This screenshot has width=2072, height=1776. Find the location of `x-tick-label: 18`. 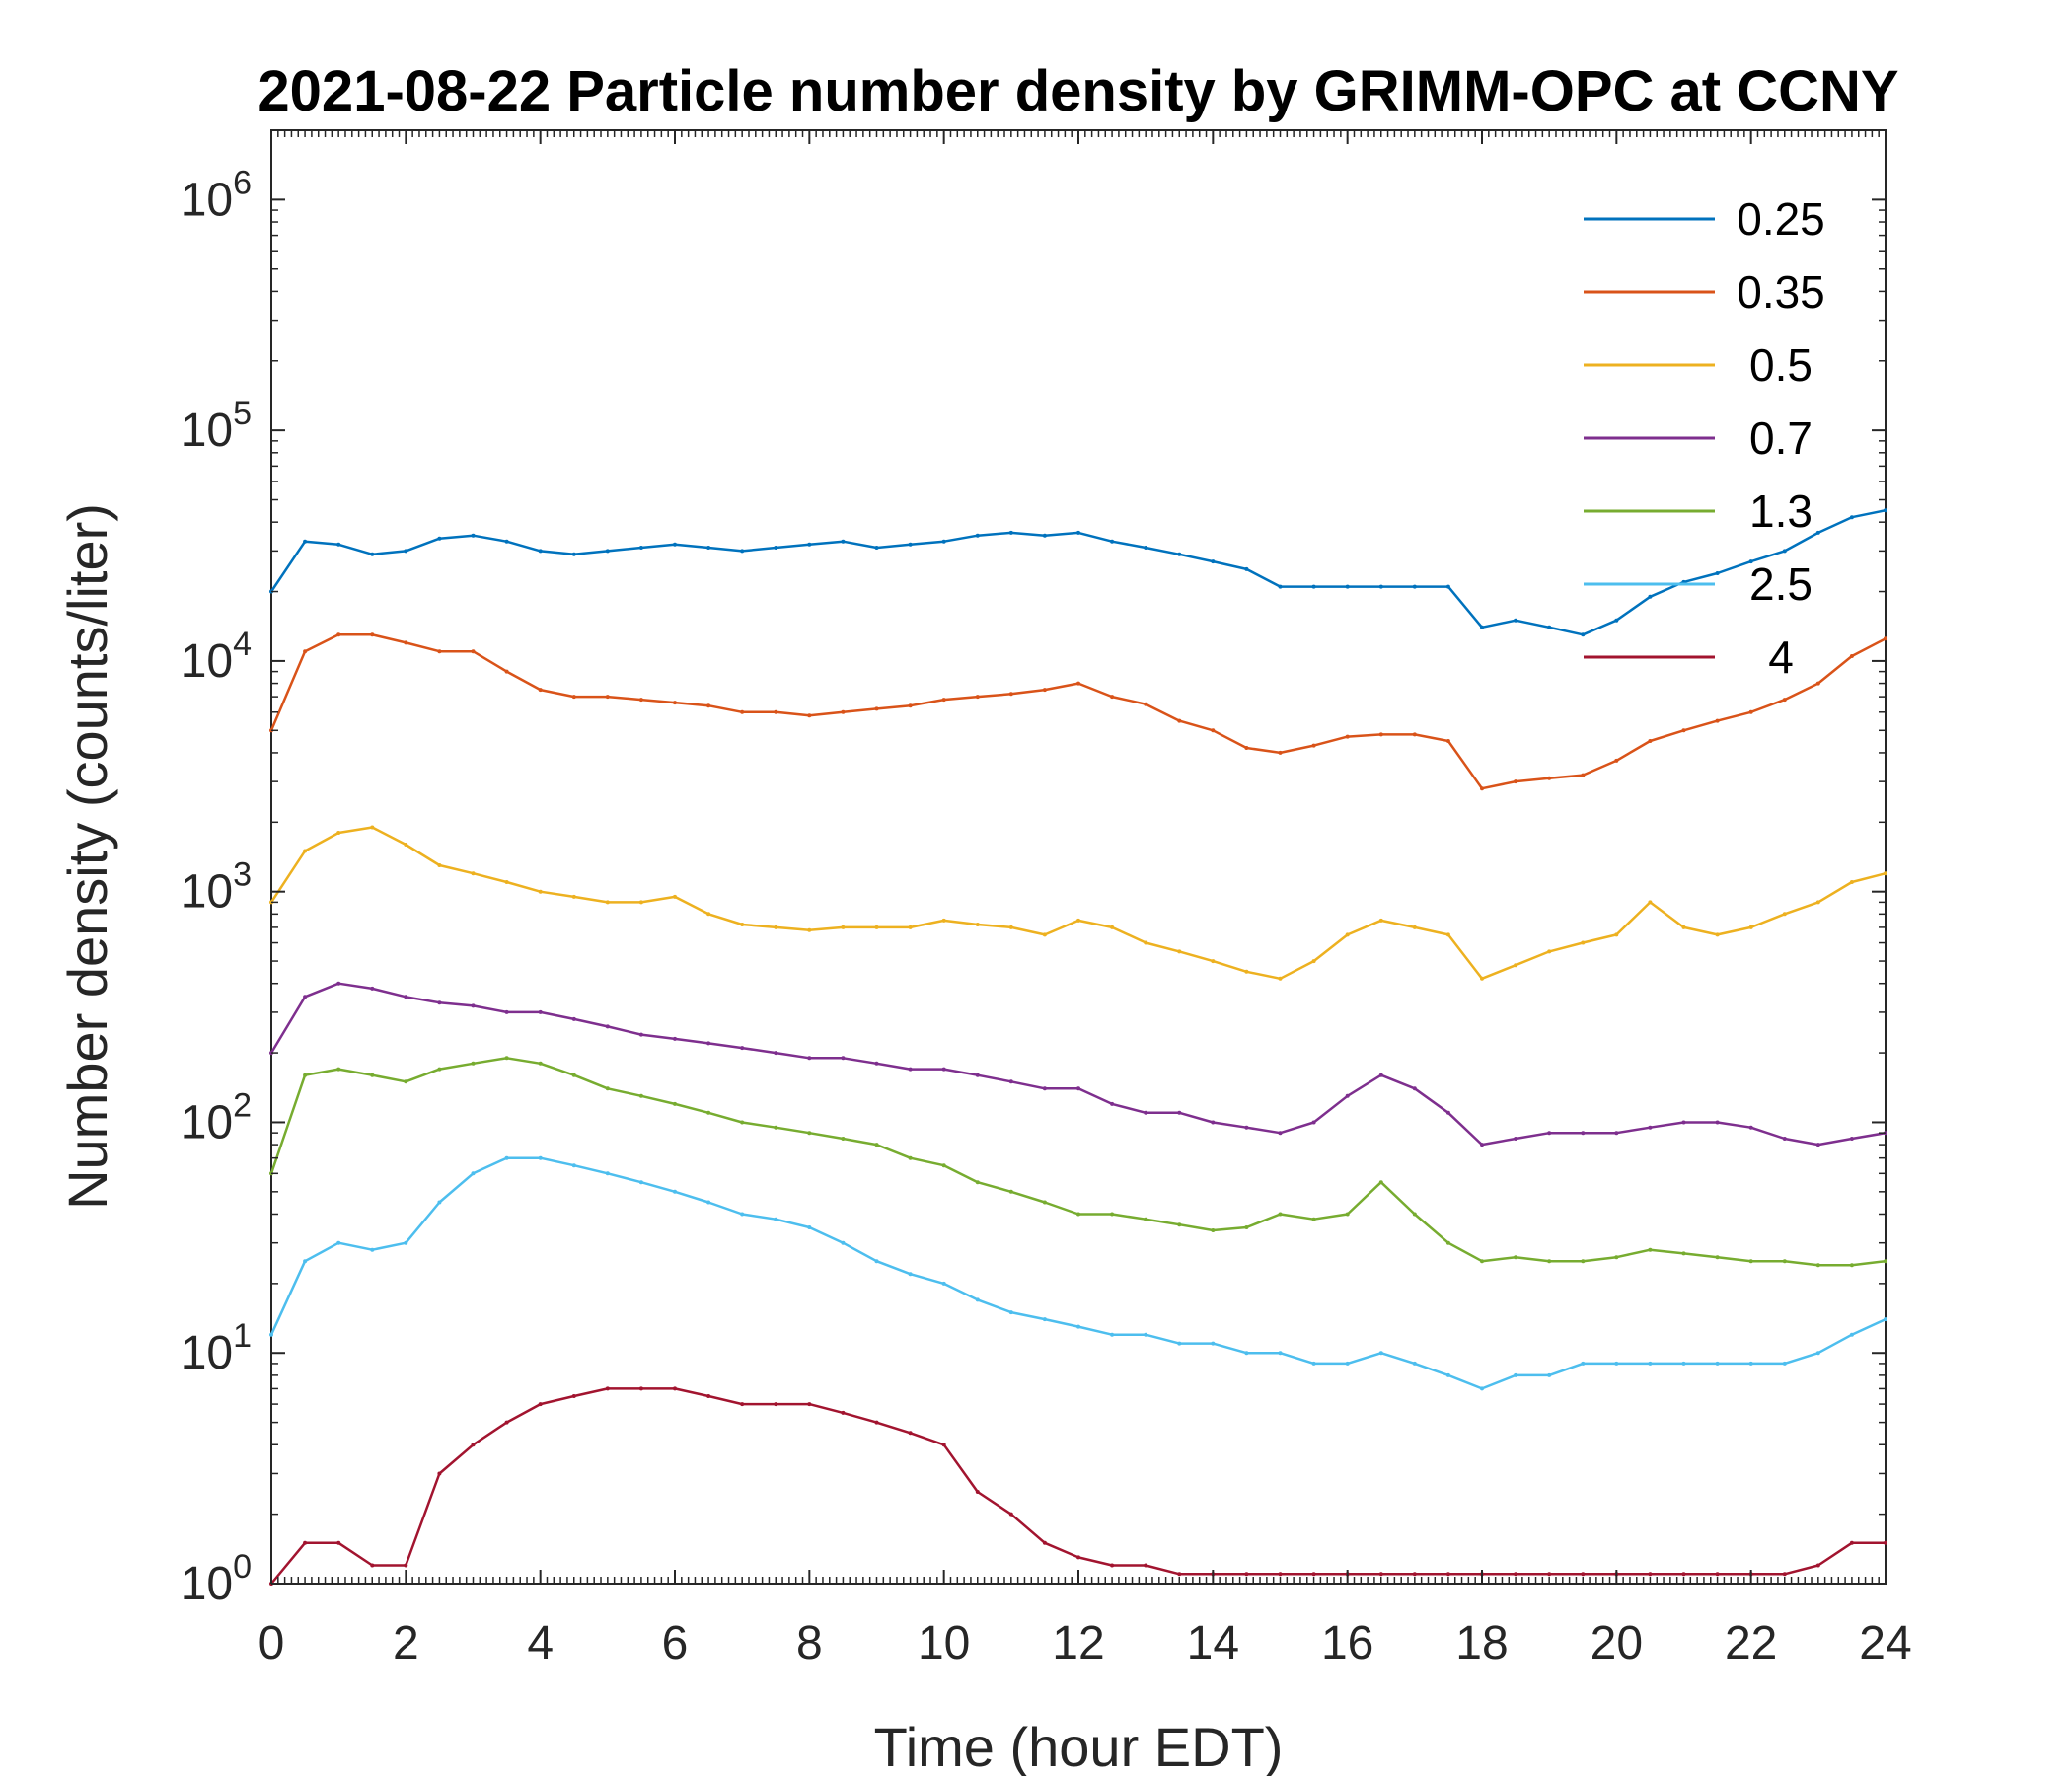

x-tick-label: 18 is located at coordinates (1482, 1643).